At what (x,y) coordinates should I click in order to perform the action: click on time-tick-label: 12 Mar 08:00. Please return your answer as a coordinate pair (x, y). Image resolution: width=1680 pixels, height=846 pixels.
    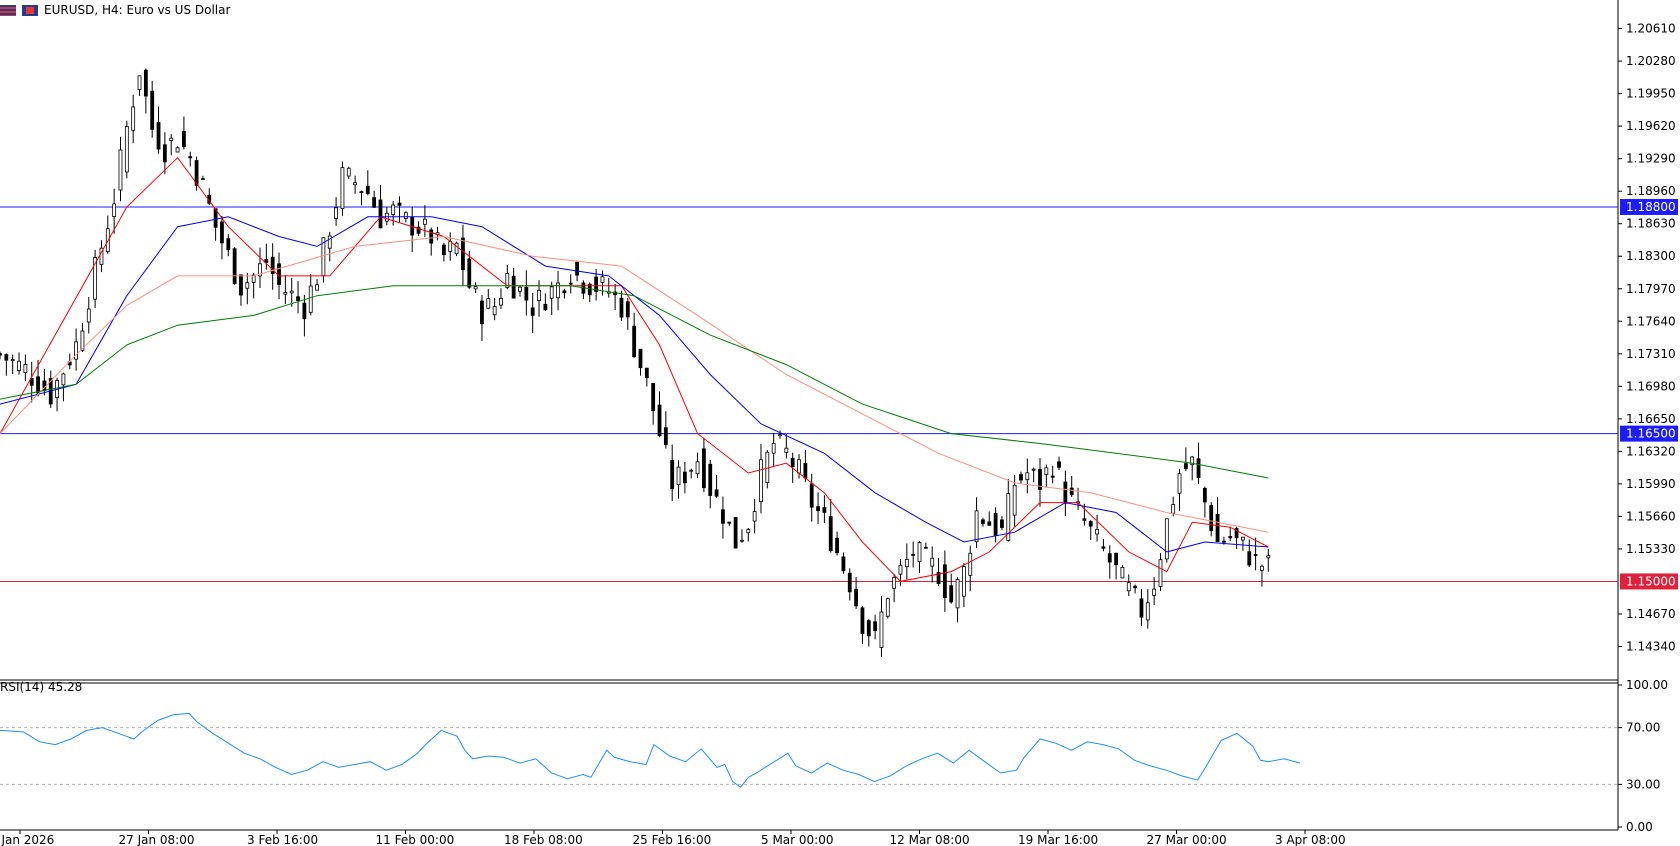
    Looking at the image, I should click on (930, 839).